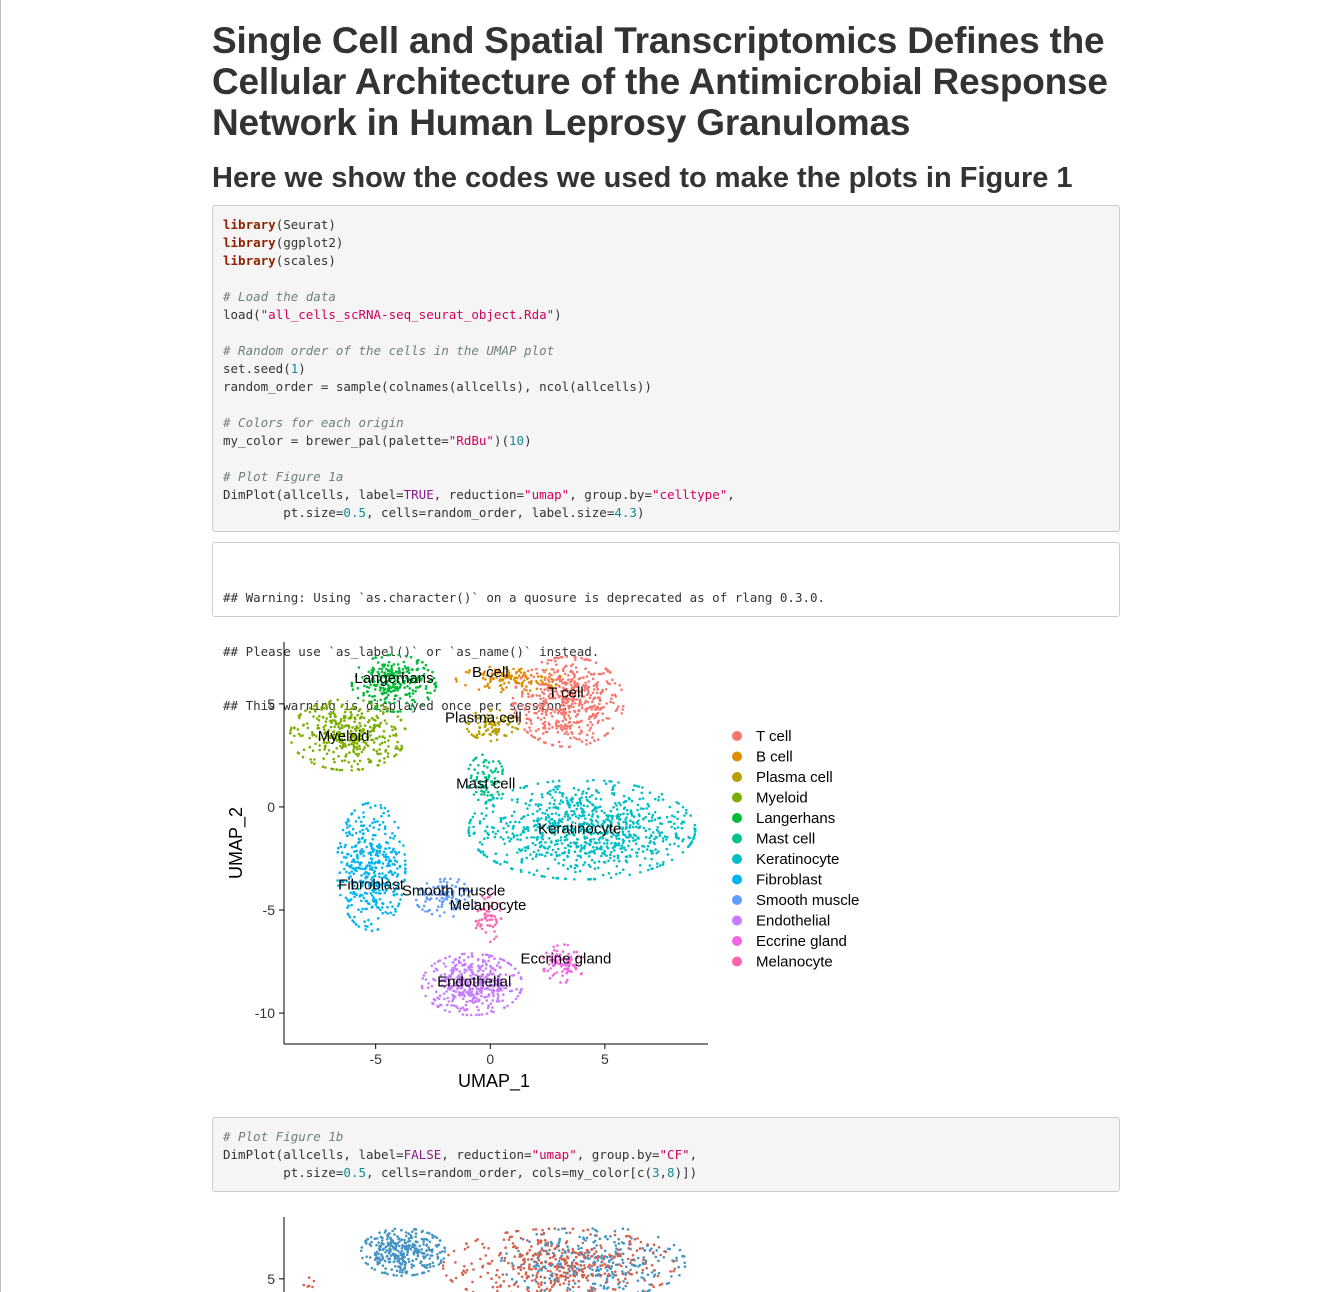 Image resolution: width=1330 pixels, height=1292 pixels. Describe the element at coordinates (690, 494) in the screenshot. I see `code-token: "celltype"` at that location.